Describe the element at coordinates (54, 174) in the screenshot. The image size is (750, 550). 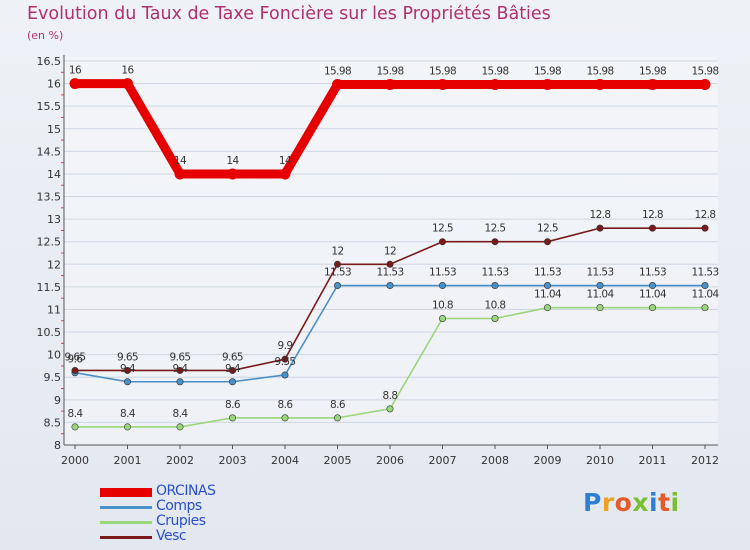
I see `y-tick-label: 14` at that location.